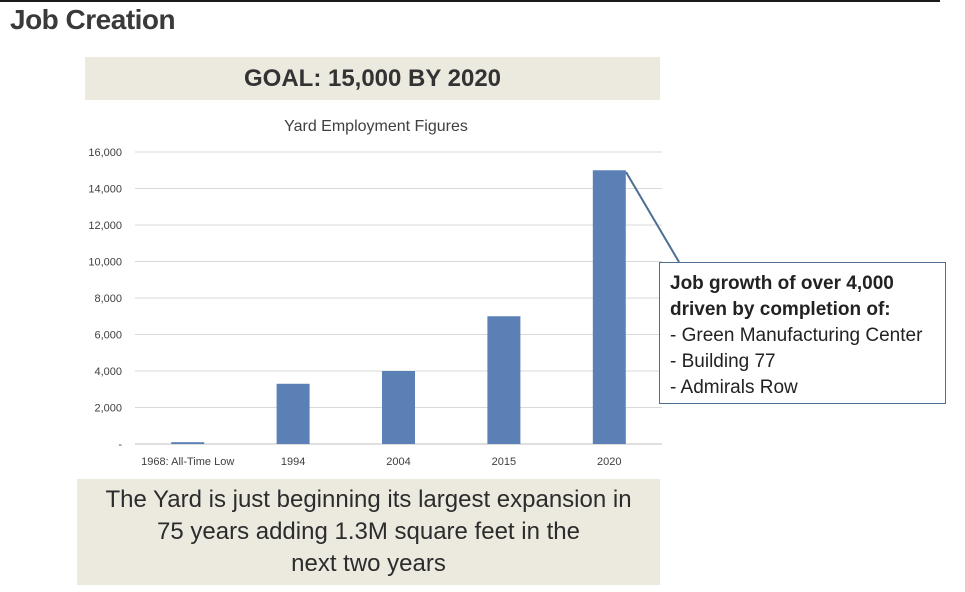 The image size is (965, 592). Describe the element at coordinates (398, 462) in the screenshot. I see `x-tick-label: 2004` at that location.